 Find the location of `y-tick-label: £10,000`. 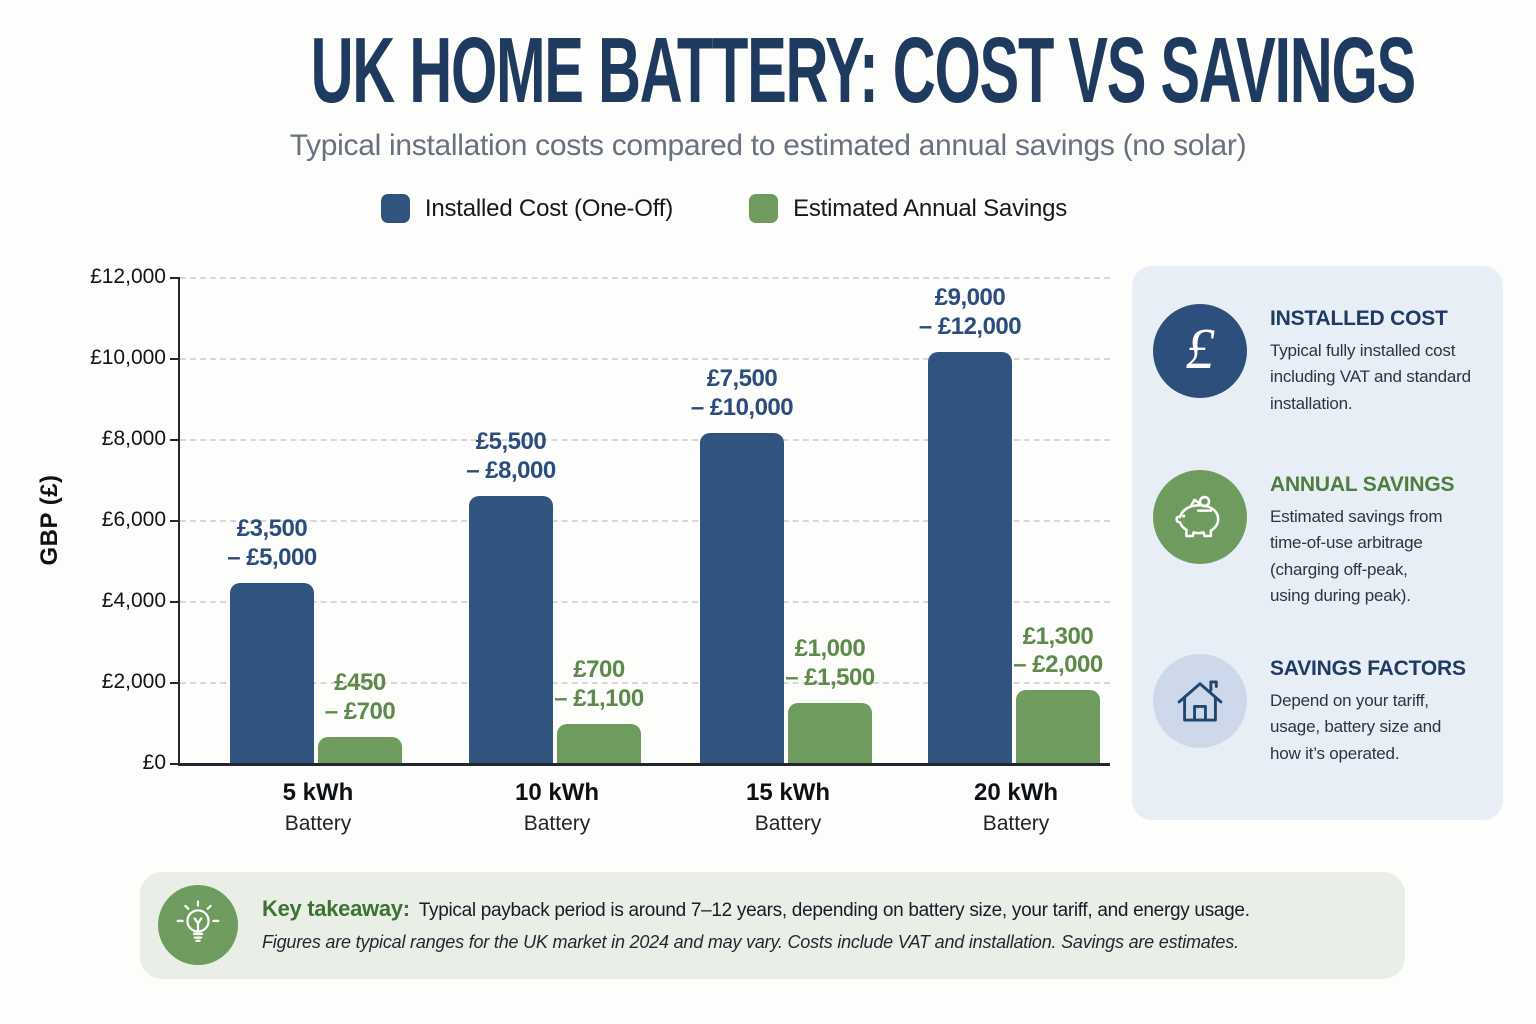

y-tick-label: £10,000 is located at coordinates (128, 357).